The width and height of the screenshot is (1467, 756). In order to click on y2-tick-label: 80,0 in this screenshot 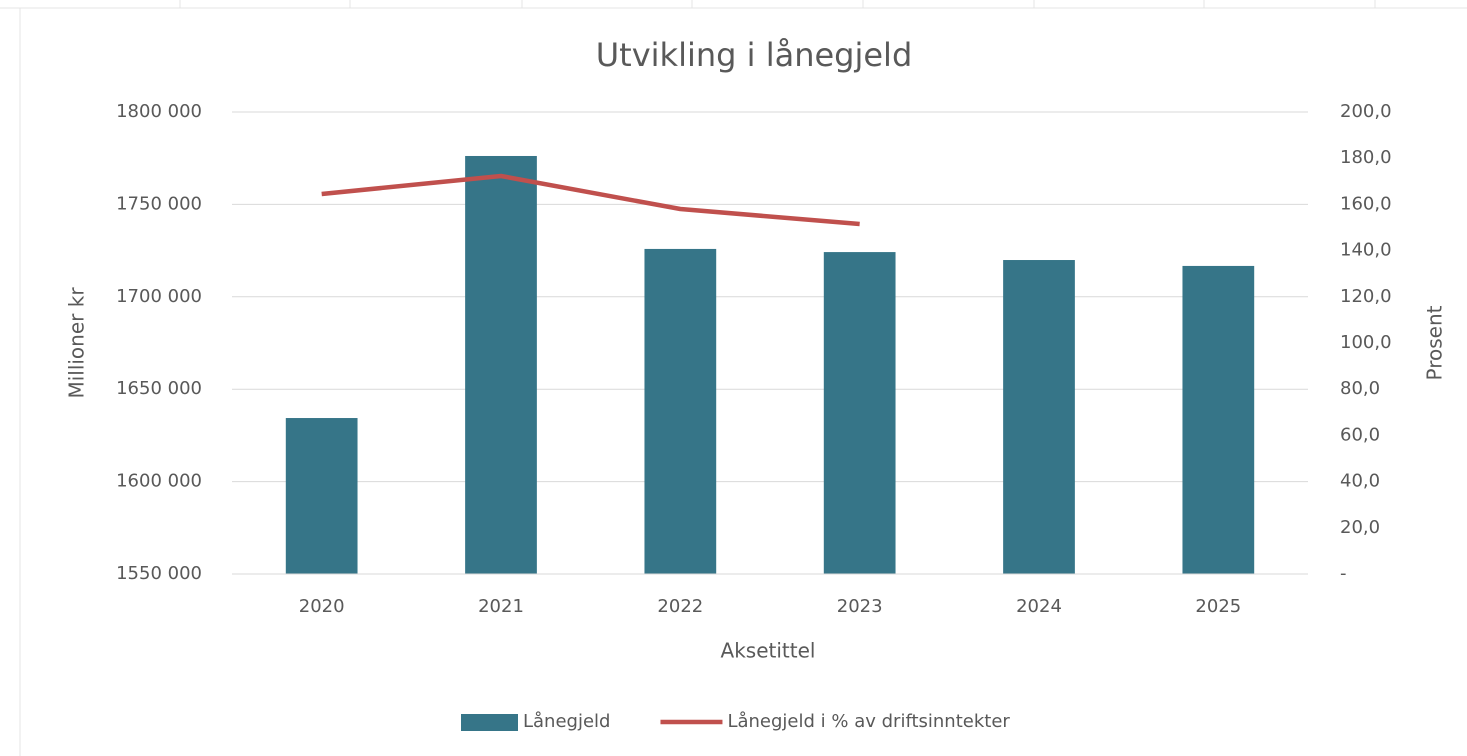, I will do `click(1360, 388)`.